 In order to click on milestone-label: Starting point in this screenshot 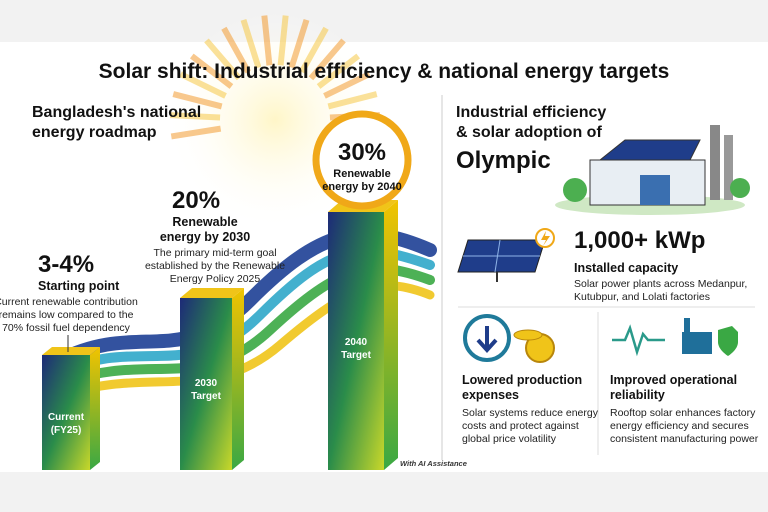, I will do `click(79, 286)`.